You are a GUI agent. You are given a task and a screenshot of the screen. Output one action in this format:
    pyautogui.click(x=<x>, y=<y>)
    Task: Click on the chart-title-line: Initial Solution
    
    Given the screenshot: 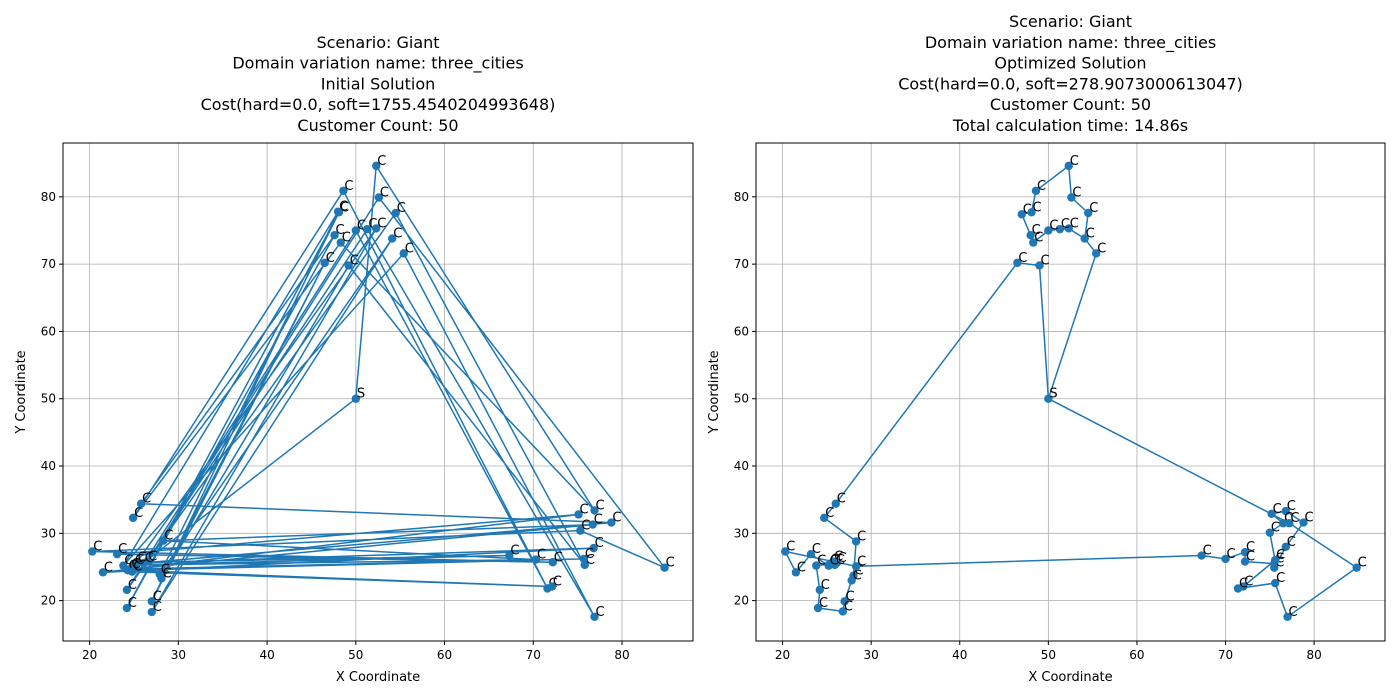 What is the action you would take?
    pyautogui.click(x=378, y=83)
    